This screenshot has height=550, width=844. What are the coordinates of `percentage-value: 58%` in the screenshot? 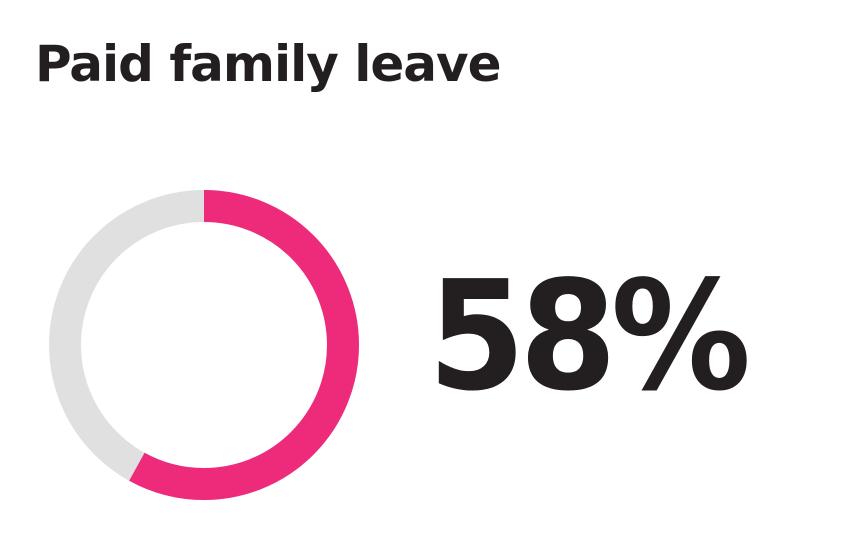 It's located at (589, 337).